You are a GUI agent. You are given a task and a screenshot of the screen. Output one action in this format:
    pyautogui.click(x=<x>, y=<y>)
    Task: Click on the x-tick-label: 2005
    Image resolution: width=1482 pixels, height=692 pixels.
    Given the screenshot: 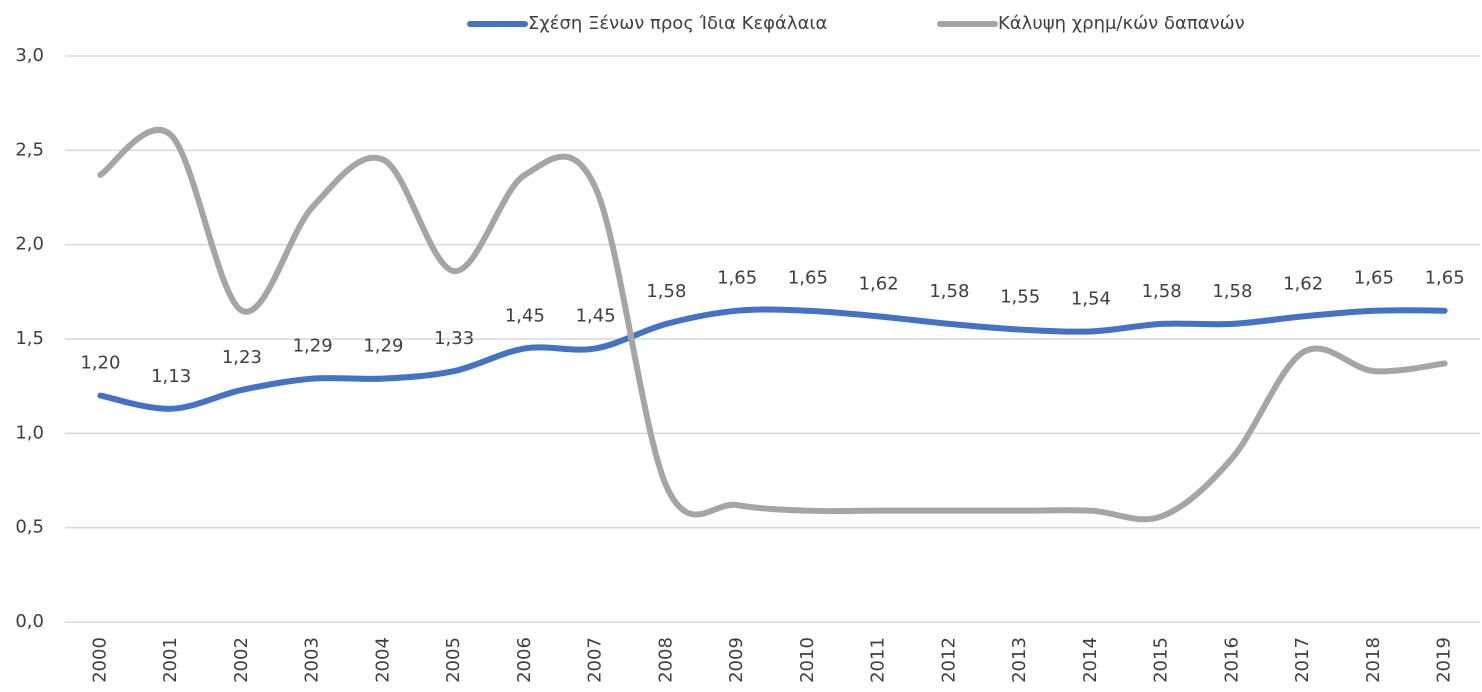 What is the action you would take?
    pyautogui.click(x=453, y=660)
    